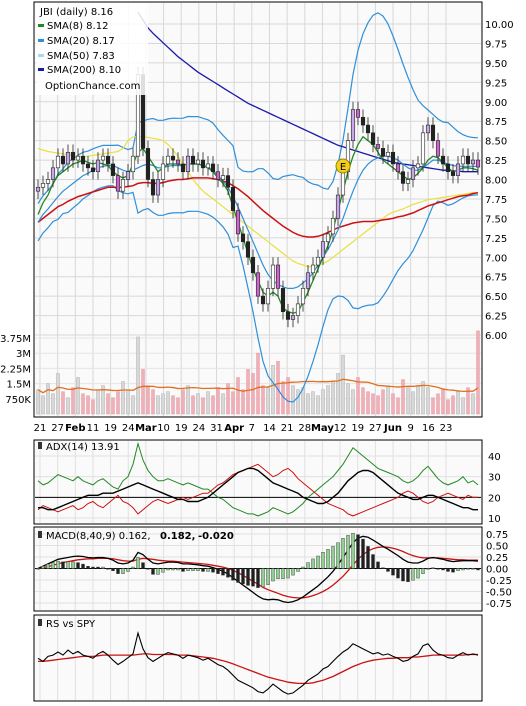  I want to click on price-tick-label: 8.50, so click(496, 142).